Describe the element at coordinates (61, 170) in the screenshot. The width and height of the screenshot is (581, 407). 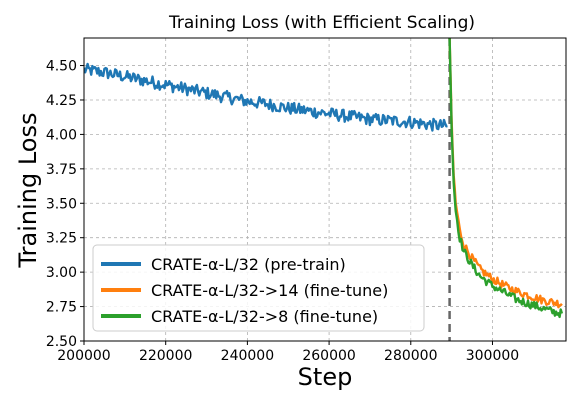
I see `y-tick-label: 3.75` at that location.